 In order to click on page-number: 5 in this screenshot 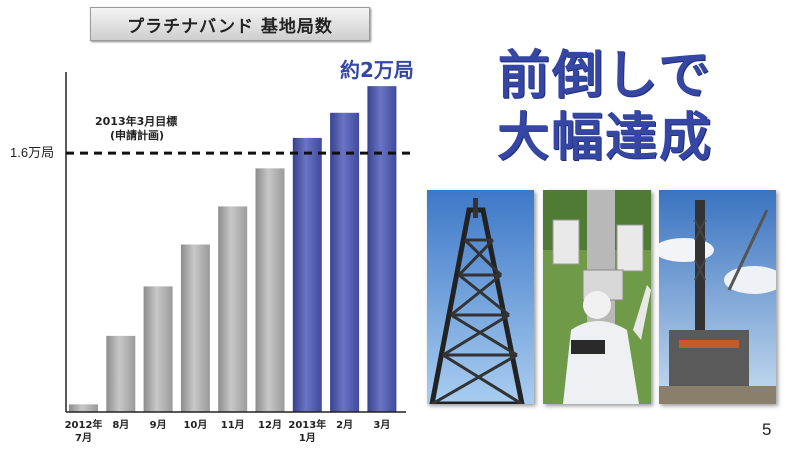, I will do `click(767, 429)`.